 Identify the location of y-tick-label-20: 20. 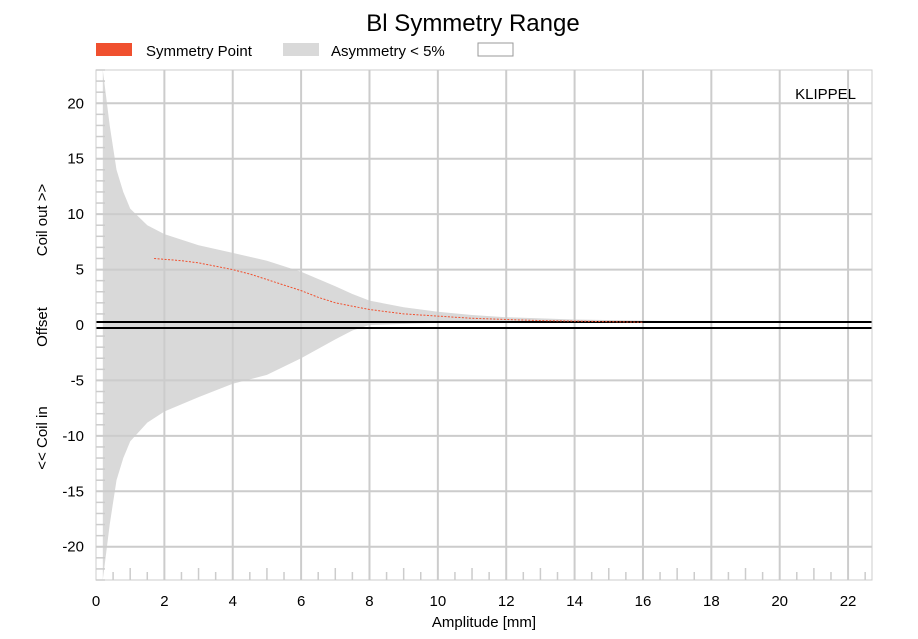
(75, 103).